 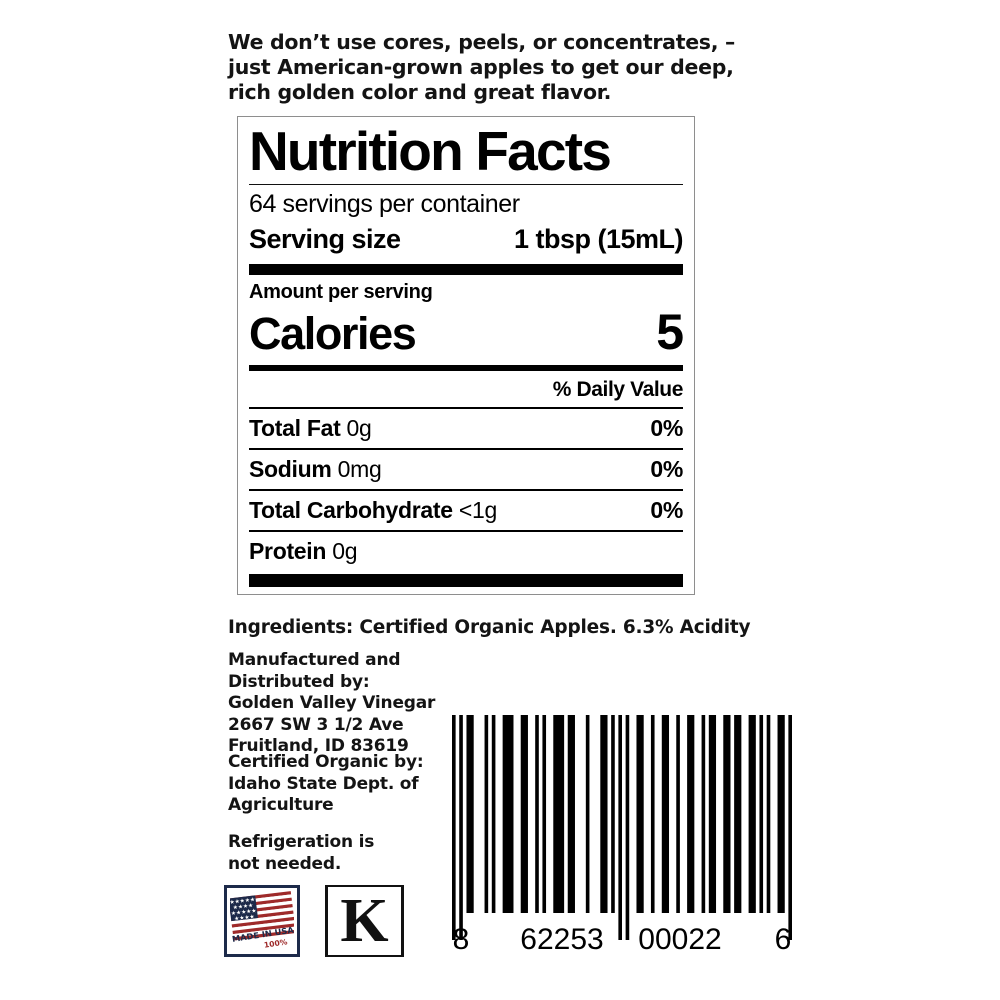 What do you see at coordinates (325, 239) in the screenshot?
I see `serving-size-label: Serving size` at bounding box center [325, 239].